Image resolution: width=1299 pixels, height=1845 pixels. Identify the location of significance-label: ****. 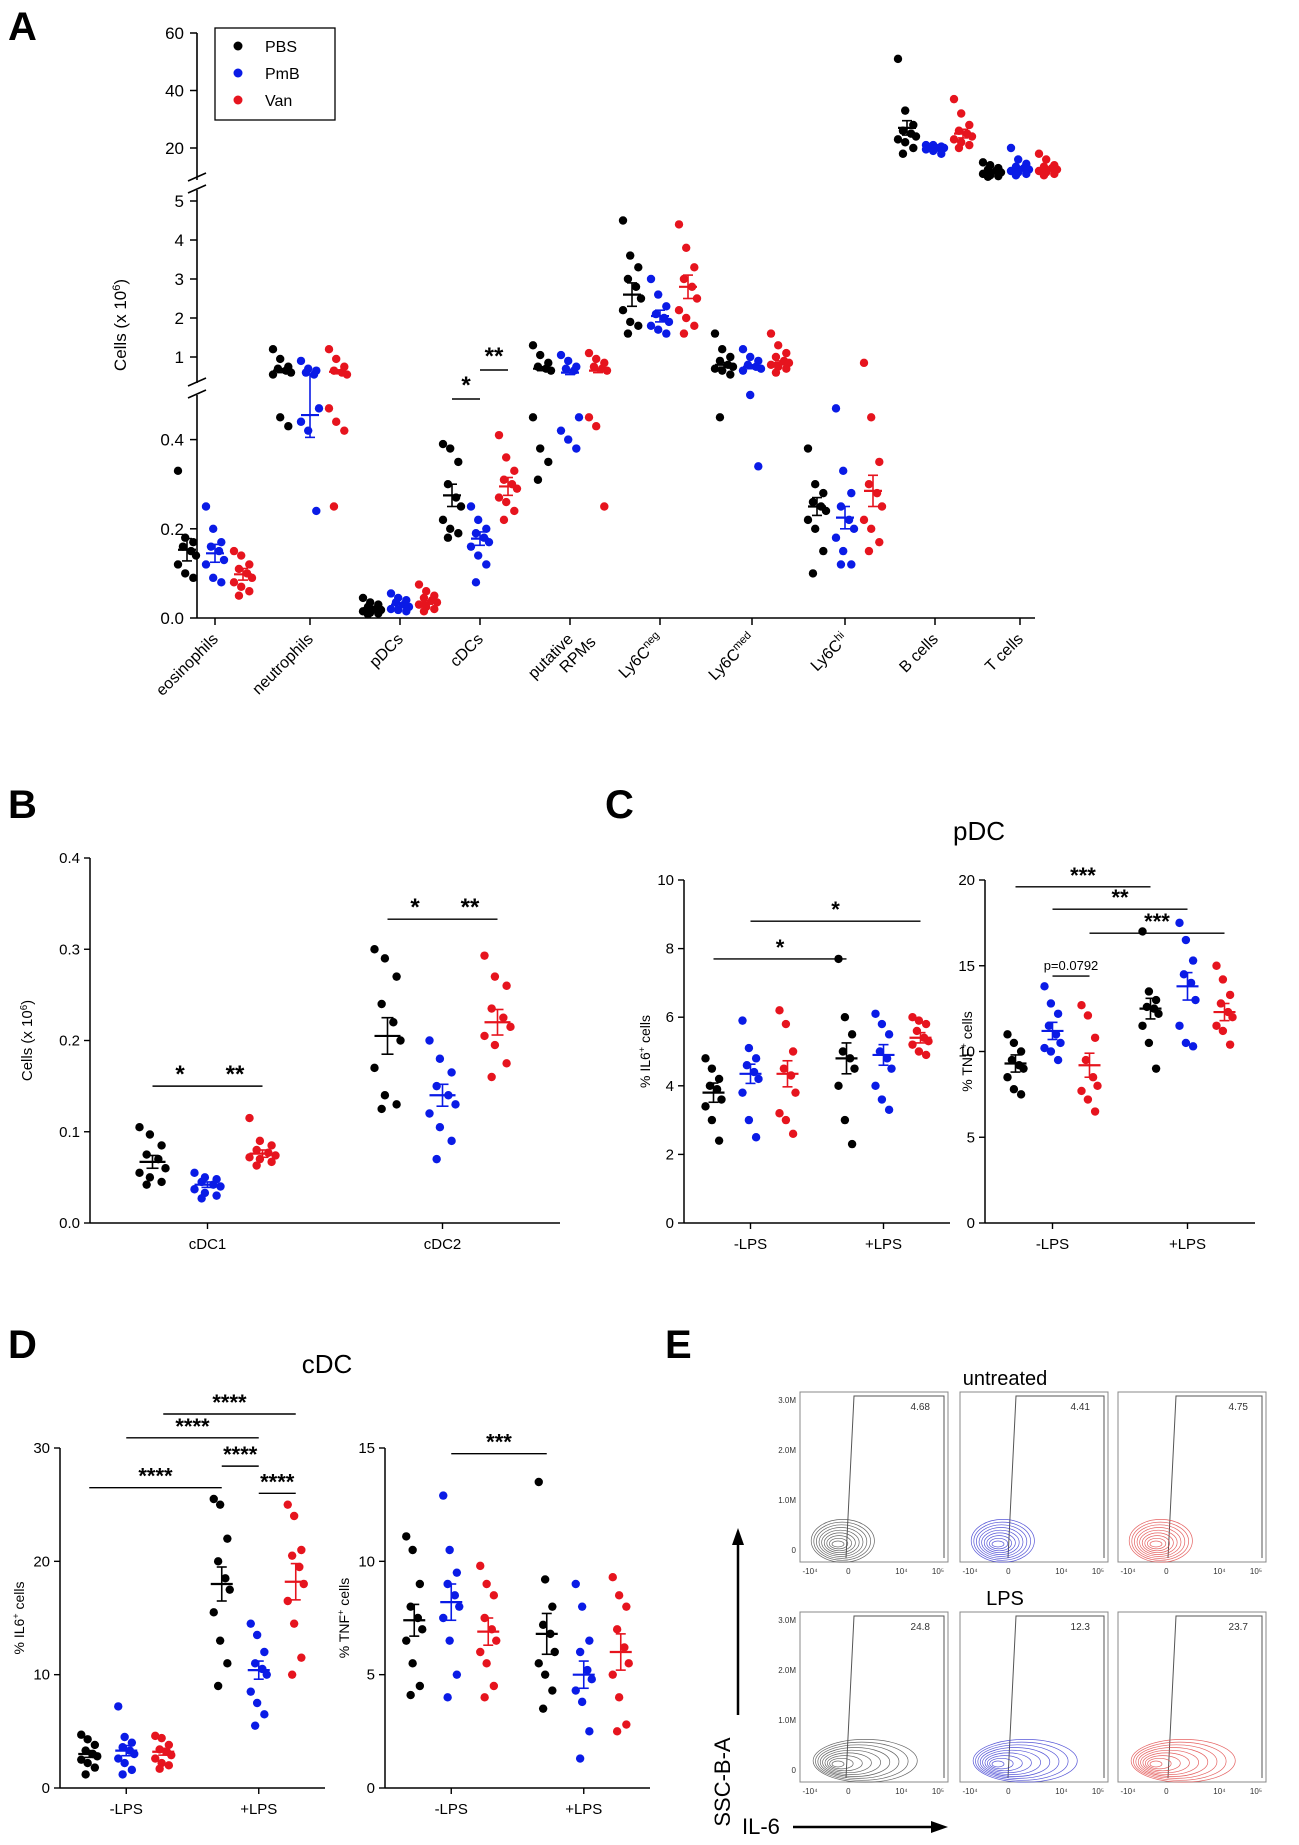
(155, 1476).